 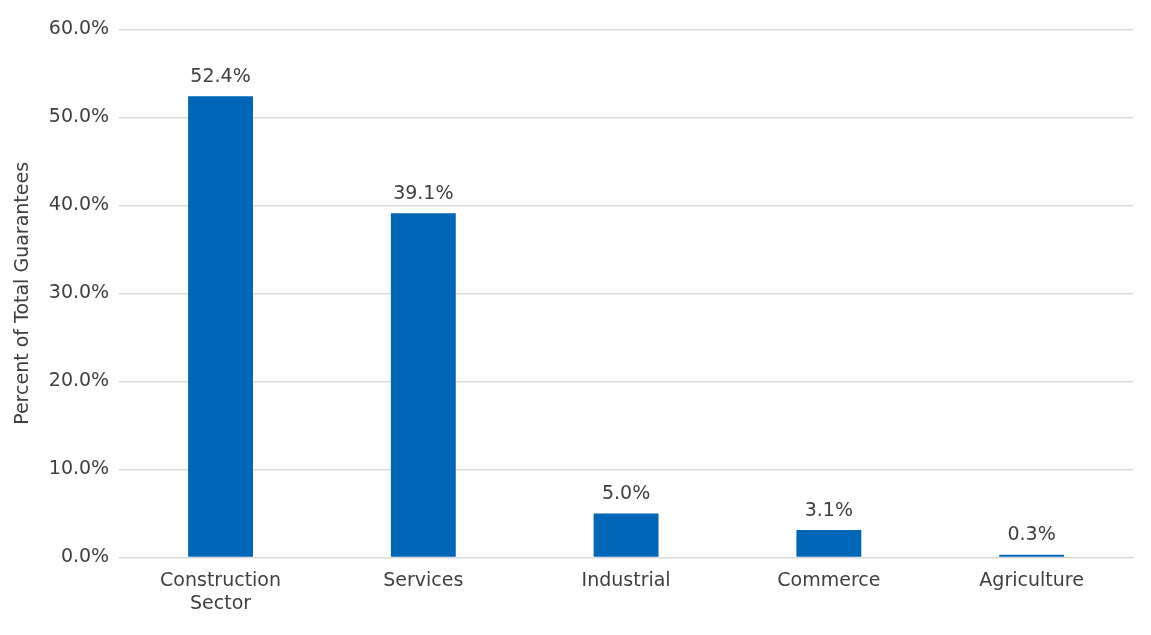 I want to click on data-label: 0.3%, so click(x=1031, y=533).